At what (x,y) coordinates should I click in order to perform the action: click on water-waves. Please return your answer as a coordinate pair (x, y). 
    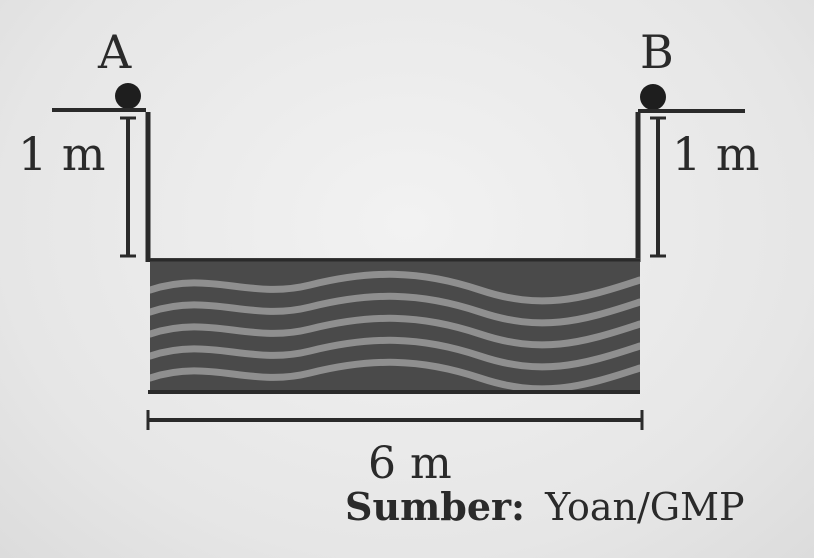
    Looking at the image, I should click on (395, 330).